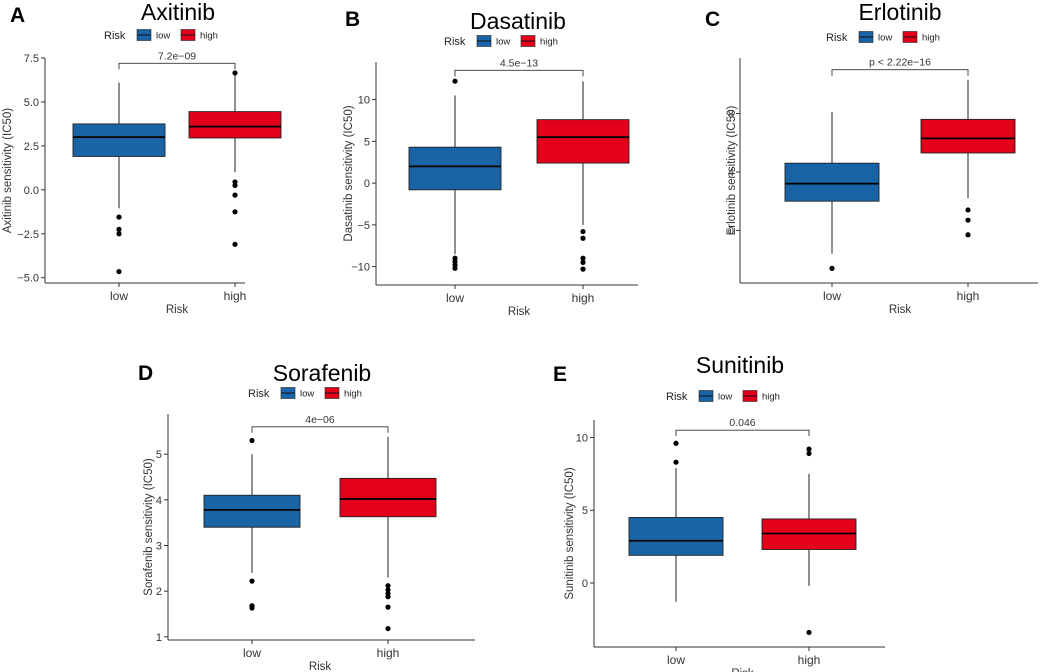 The image size is (1052, 672). I want to click on y-axis-label: Axitinib sensitivity (IC50), so click(8, 170).